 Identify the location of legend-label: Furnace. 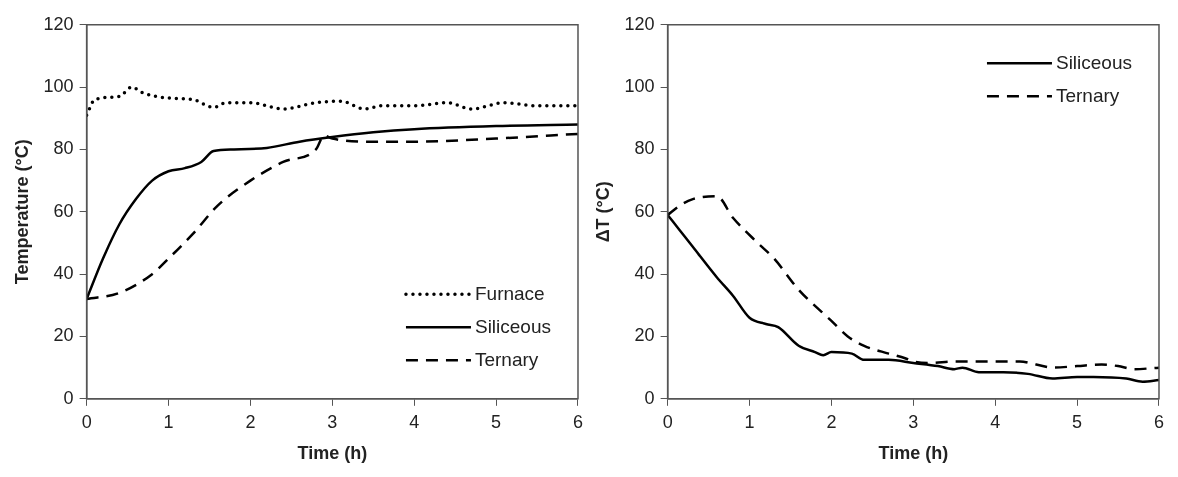
(509, 293).